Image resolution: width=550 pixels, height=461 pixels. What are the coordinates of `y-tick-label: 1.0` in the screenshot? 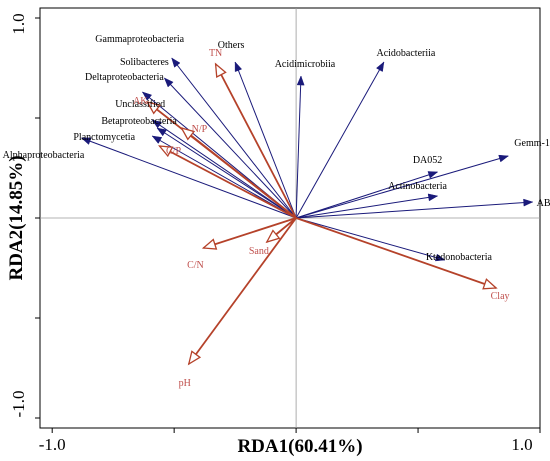 It's located at (18, 23).